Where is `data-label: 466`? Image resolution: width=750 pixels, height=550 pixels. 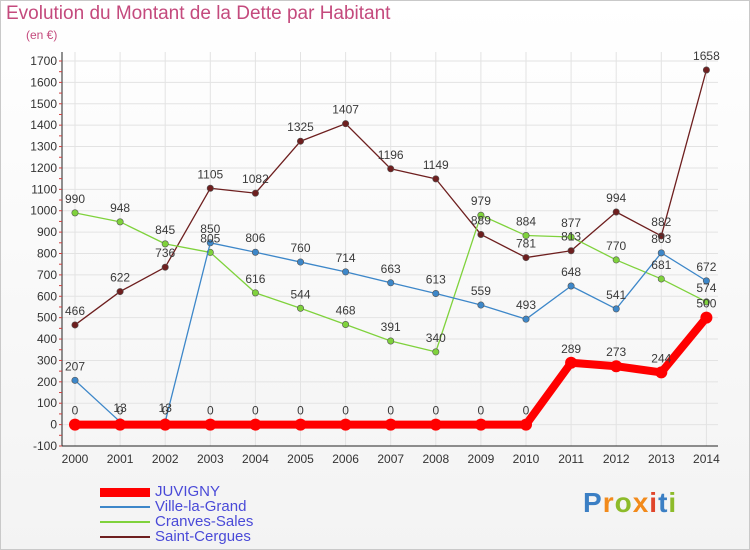
data-label: 466 is located at coordinates (75, 311).